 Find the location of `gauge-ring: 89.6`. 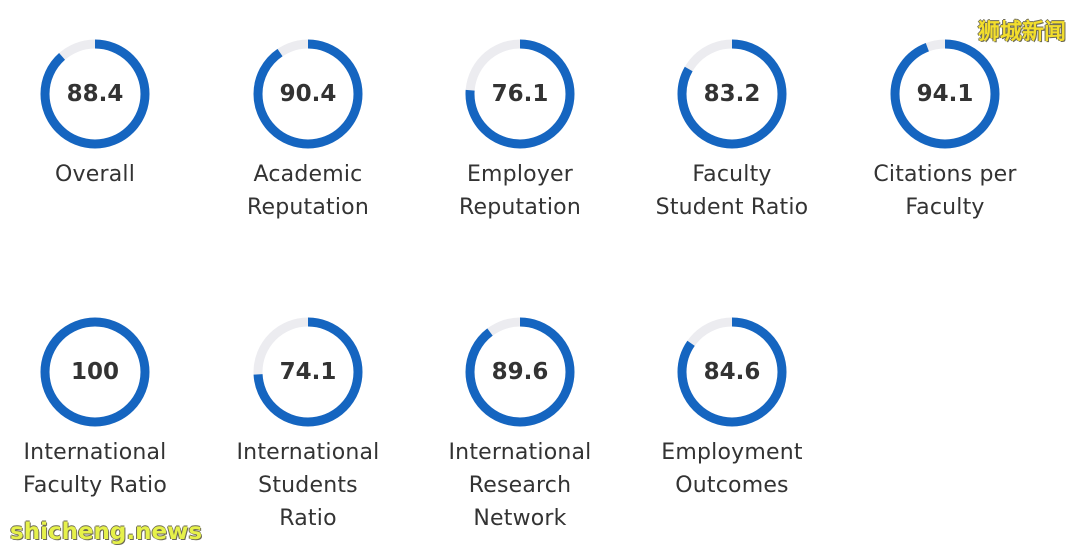

gauge-ring: 89.6 is located at coordinates (520, 372).